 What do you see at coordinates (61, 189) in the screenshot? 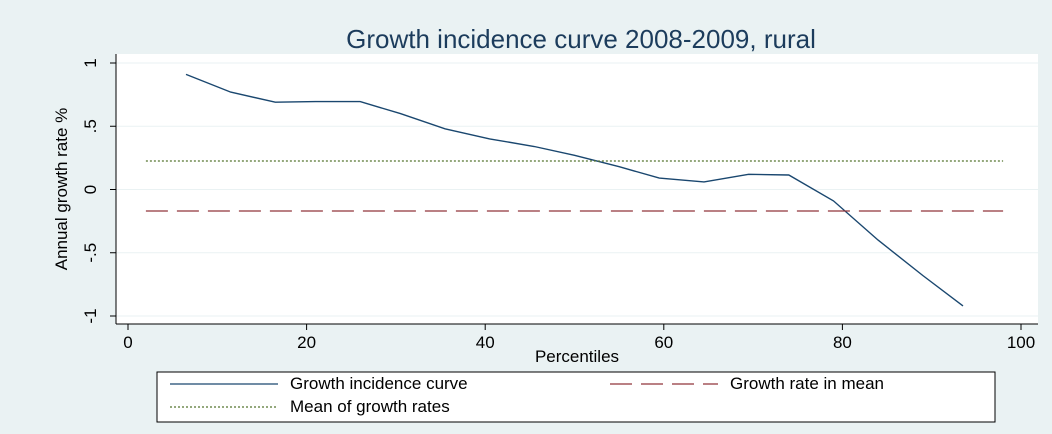
I see `y-axis-label: Annual growth rate %` at bounding box center [61, 189].